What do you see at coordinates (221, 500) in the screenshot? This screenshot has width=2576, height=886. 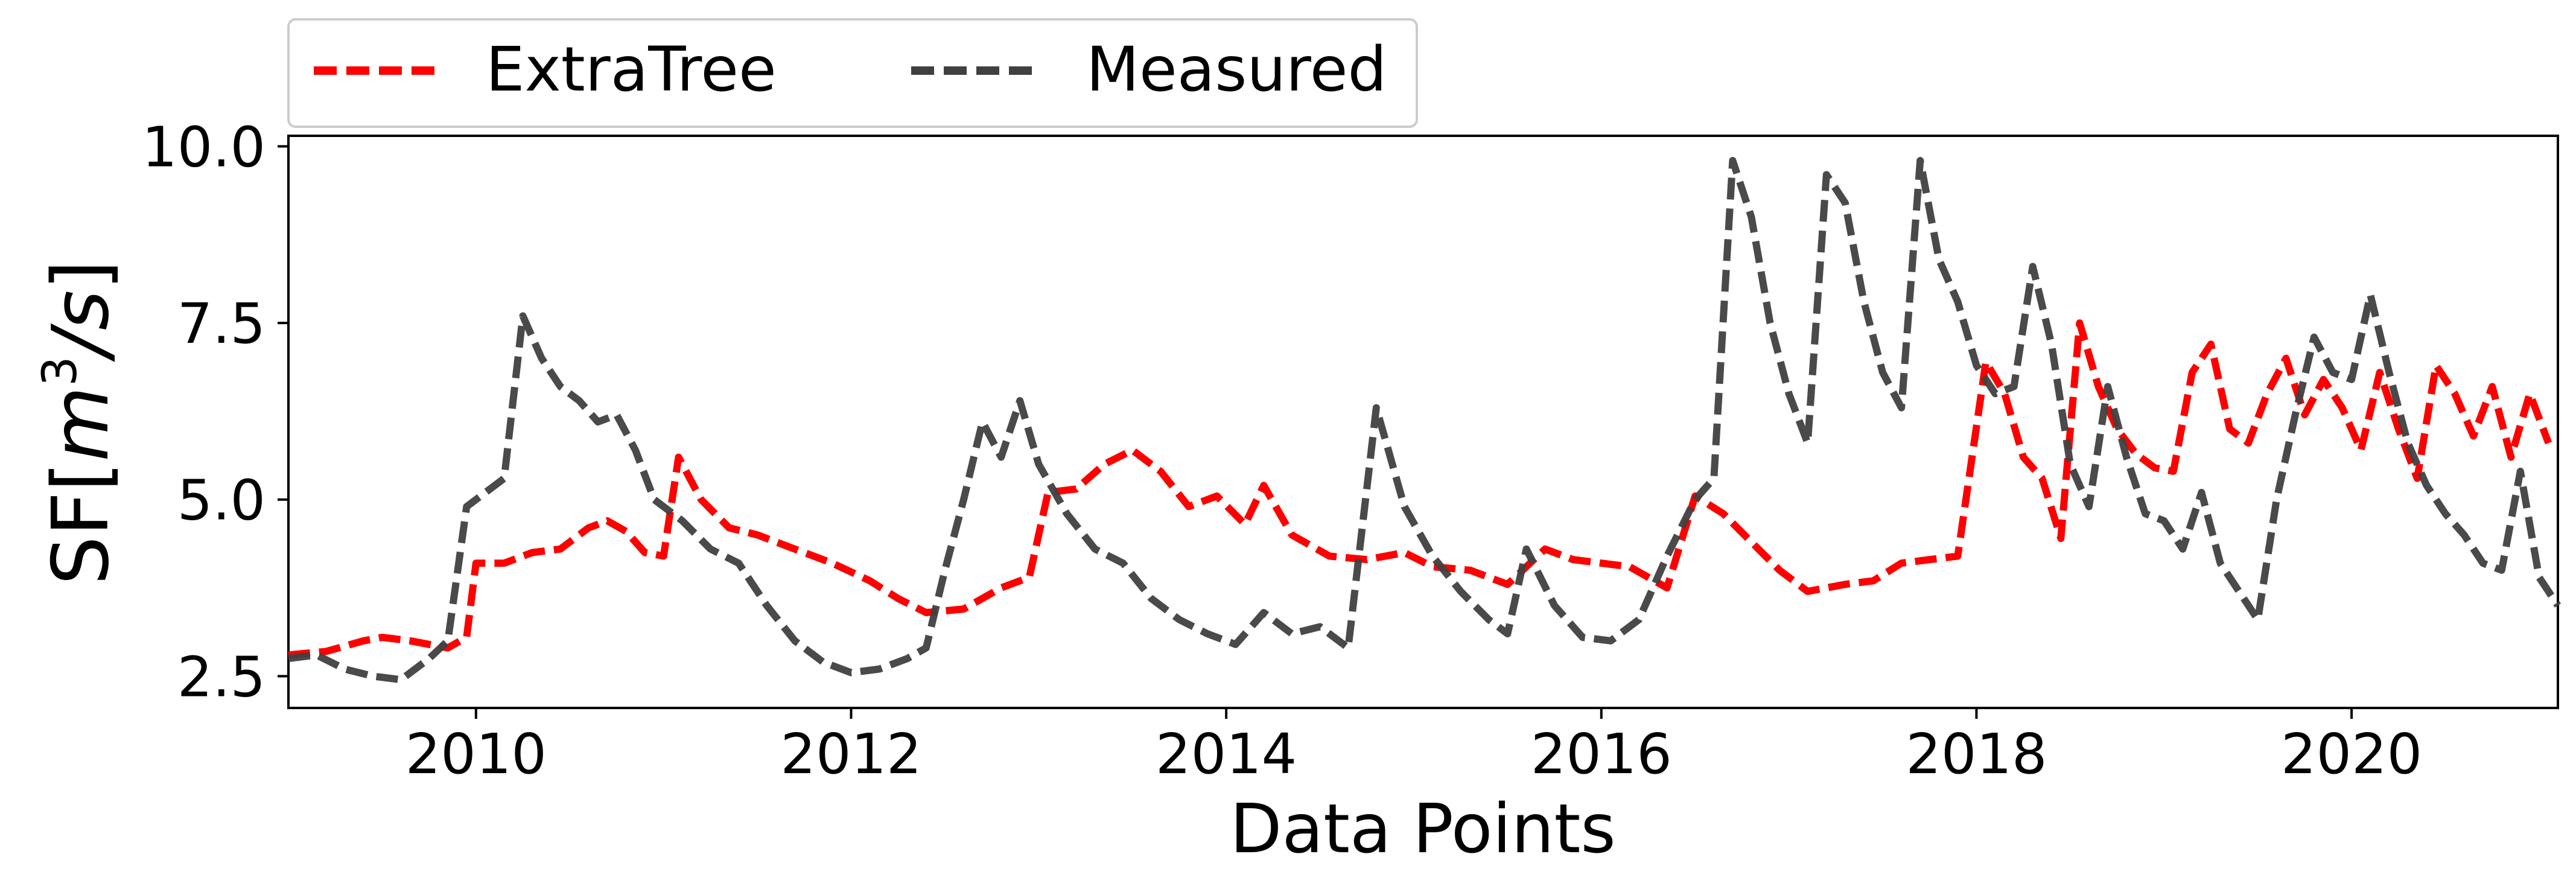 I see `y-tick-label-5: 5.0` at bounding box center [221, 500].